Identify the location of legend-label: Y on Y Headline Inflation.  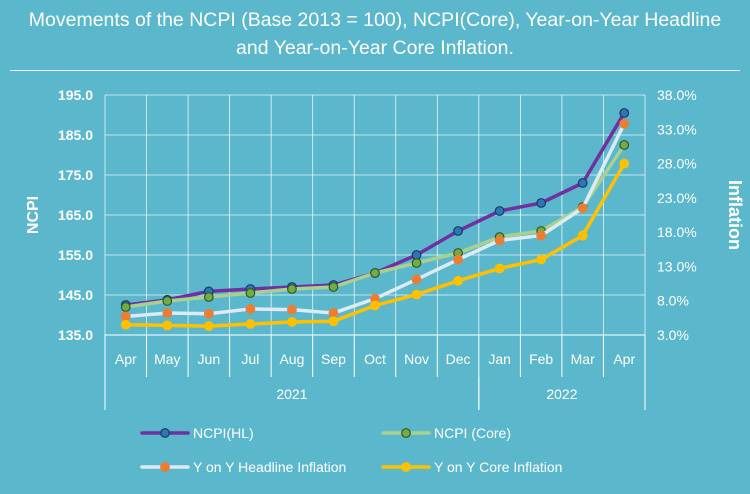
(269, 467).